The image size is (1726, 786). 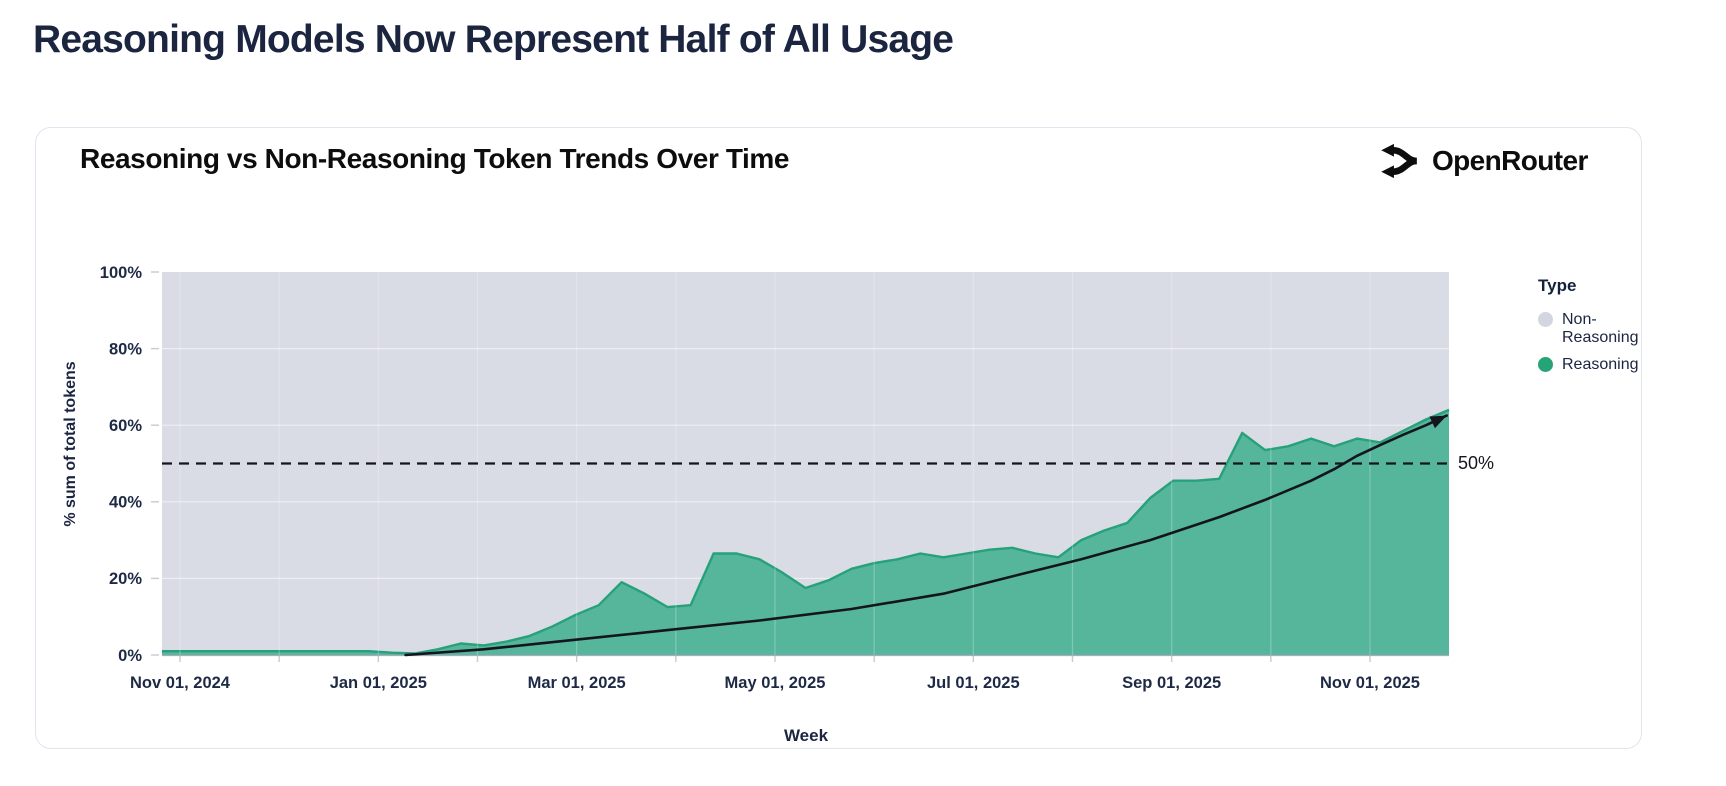 What do you see at coordinates (1171, 683) in the screenshot?
I see `x-tick-label: Sep 01, 2025` at bounding box center [1171, 683].